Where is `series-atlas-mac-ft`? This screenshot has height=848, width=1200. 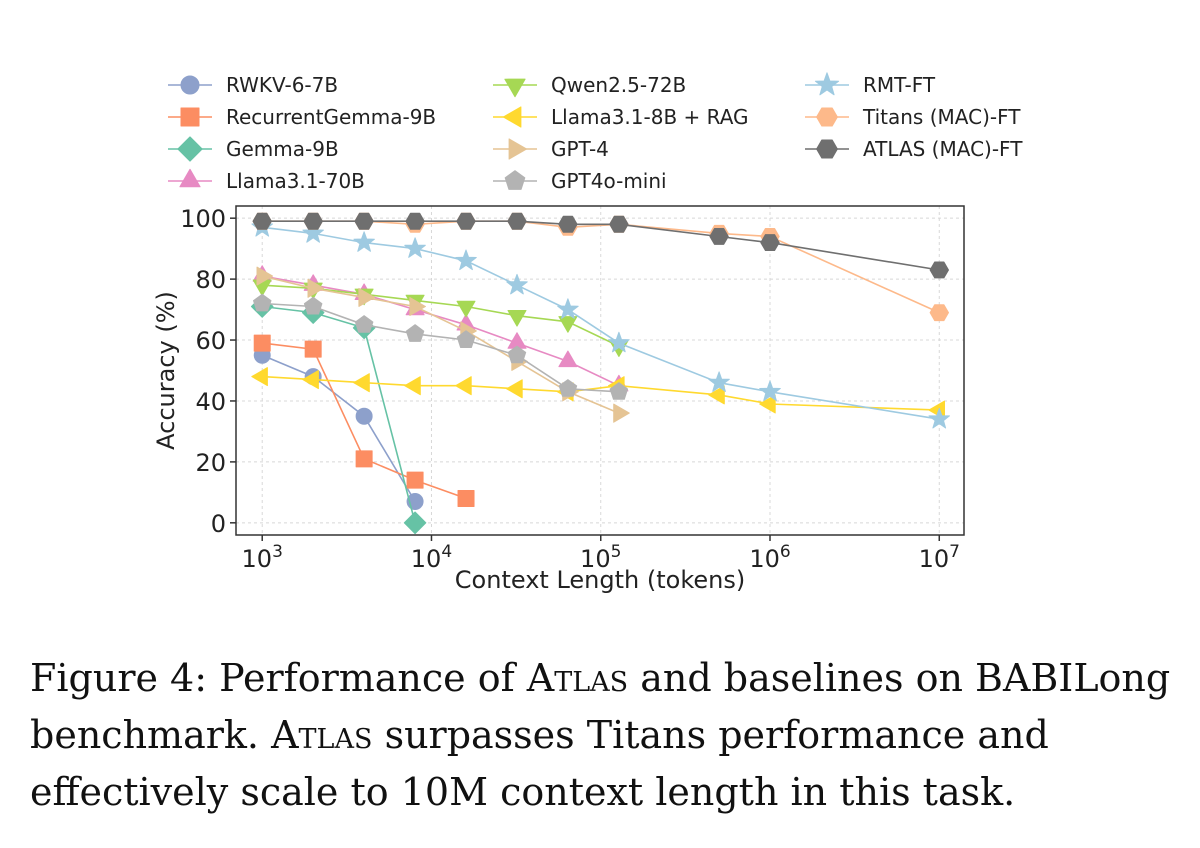 series-atlas-mac-ft is located at coordinates (600, 245).